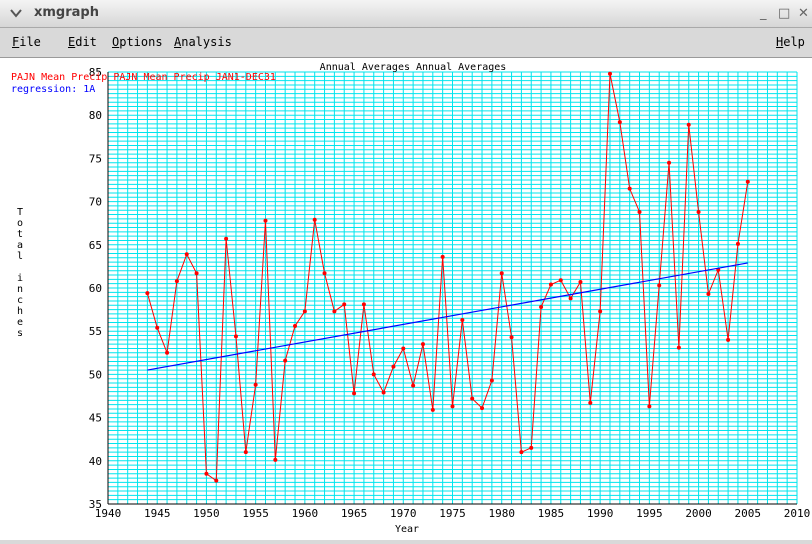  I want to click on y-tick-label: 75, so click(95, 158).